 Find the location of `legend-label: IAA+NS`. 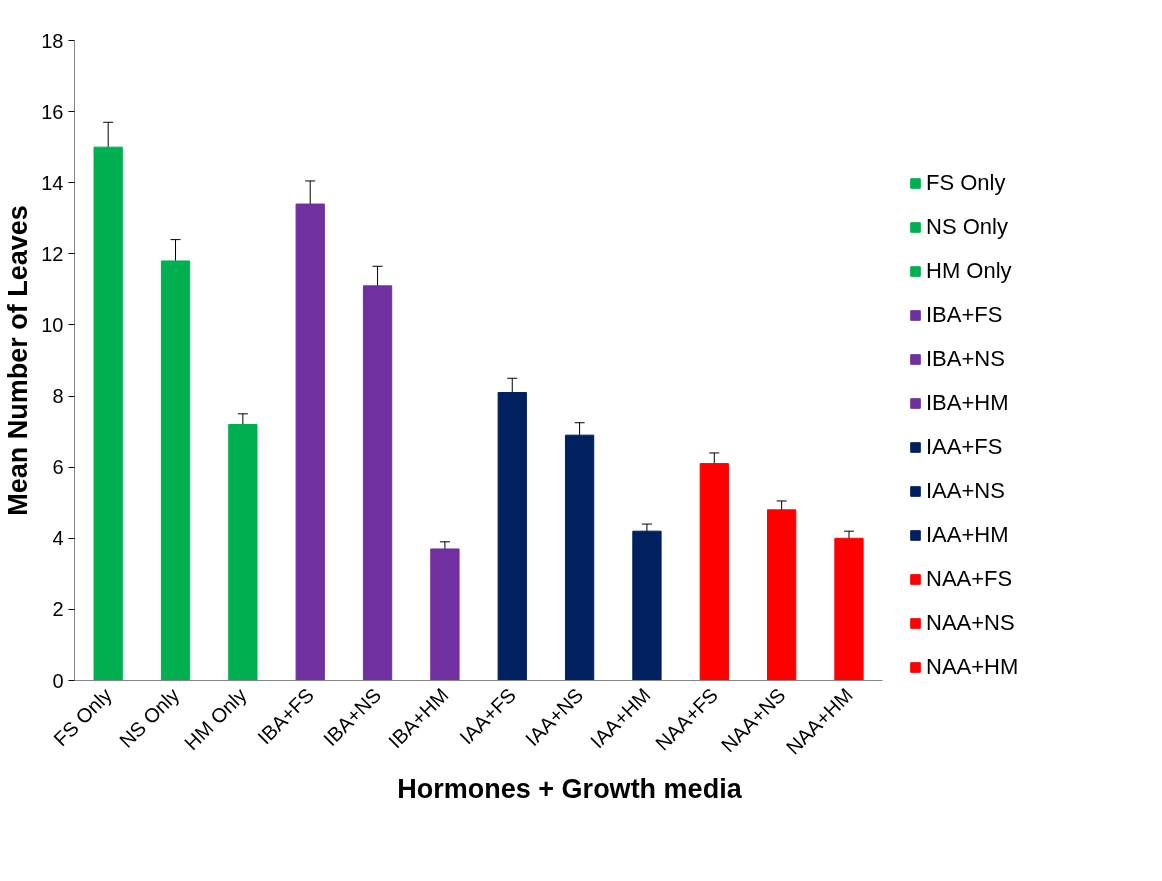

legend-label: IAA+NS is located at coordinates (965, 491).